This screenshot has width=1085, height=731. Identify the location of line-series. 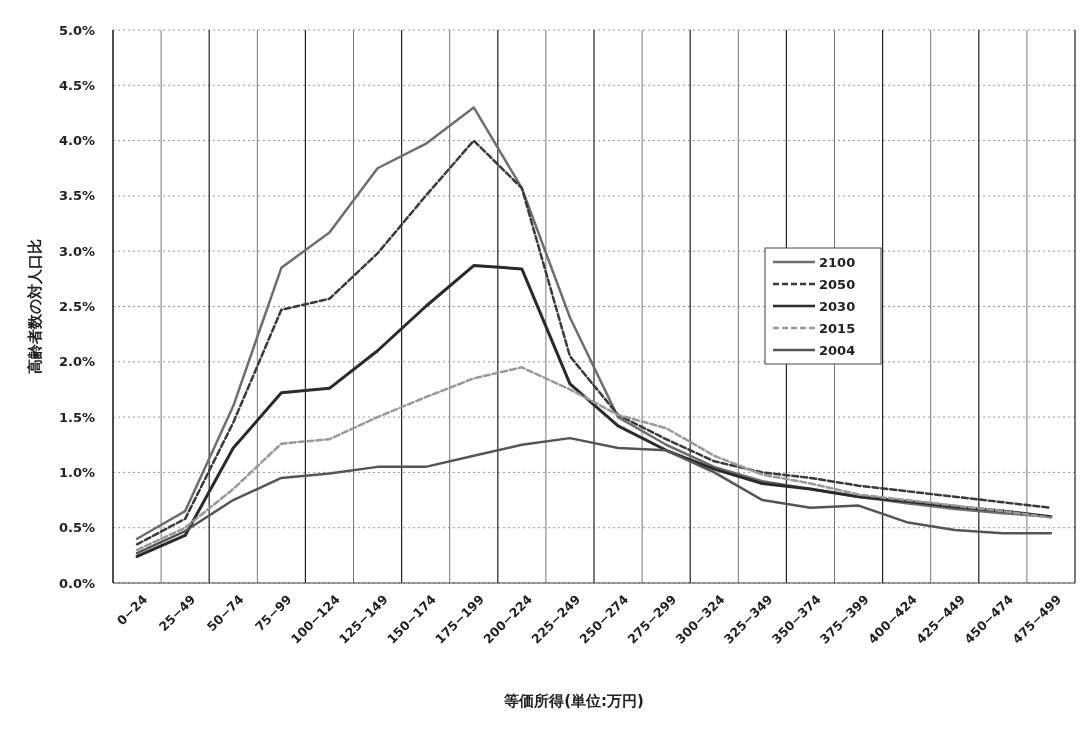
(594, 495).